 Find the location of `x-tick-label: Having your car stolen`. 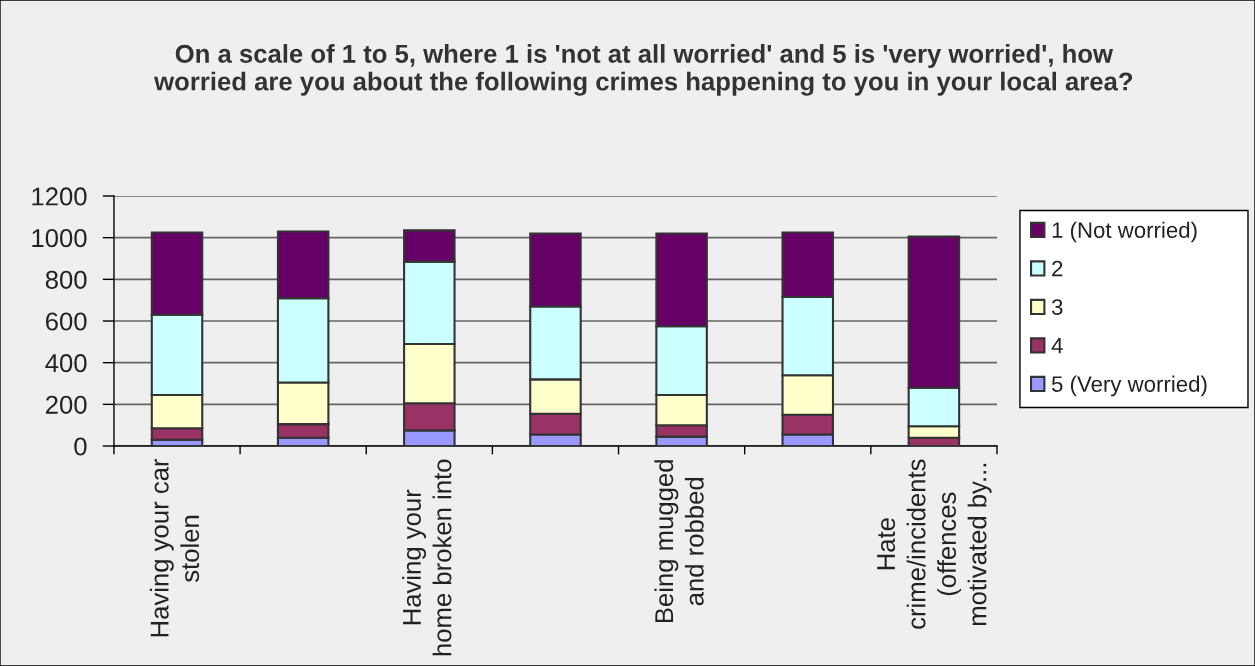

x-tick-label: Having your car stolen is located at coordinates (174, 547).